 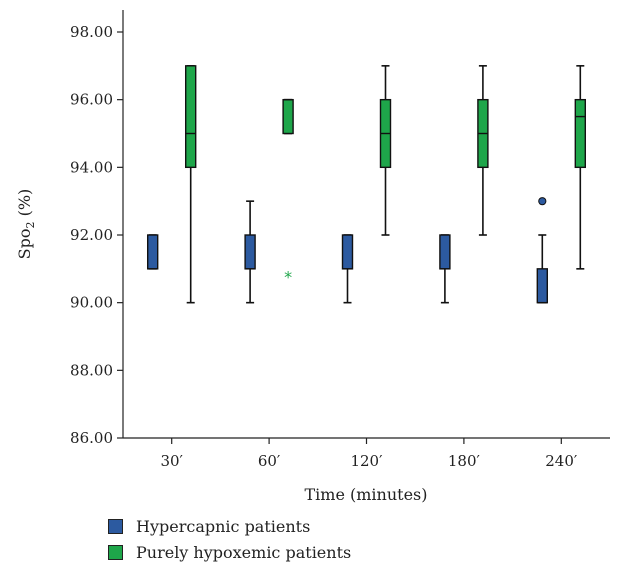 I want to click on y-tick-label: 86.00, so click(x=91, y=438).